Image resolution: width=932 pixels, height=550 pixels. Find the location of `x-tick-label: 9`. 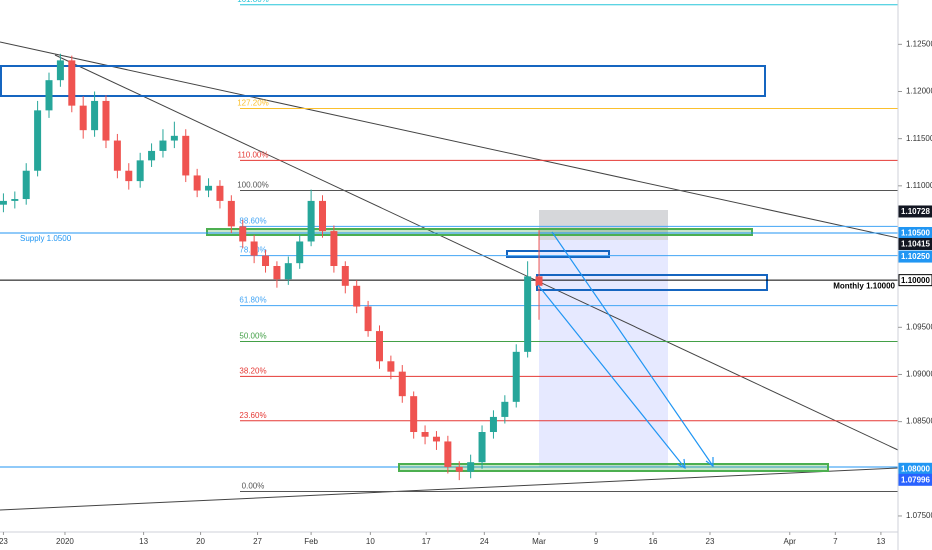

x-tick-label: 9 is located at coordinates (596, 541).